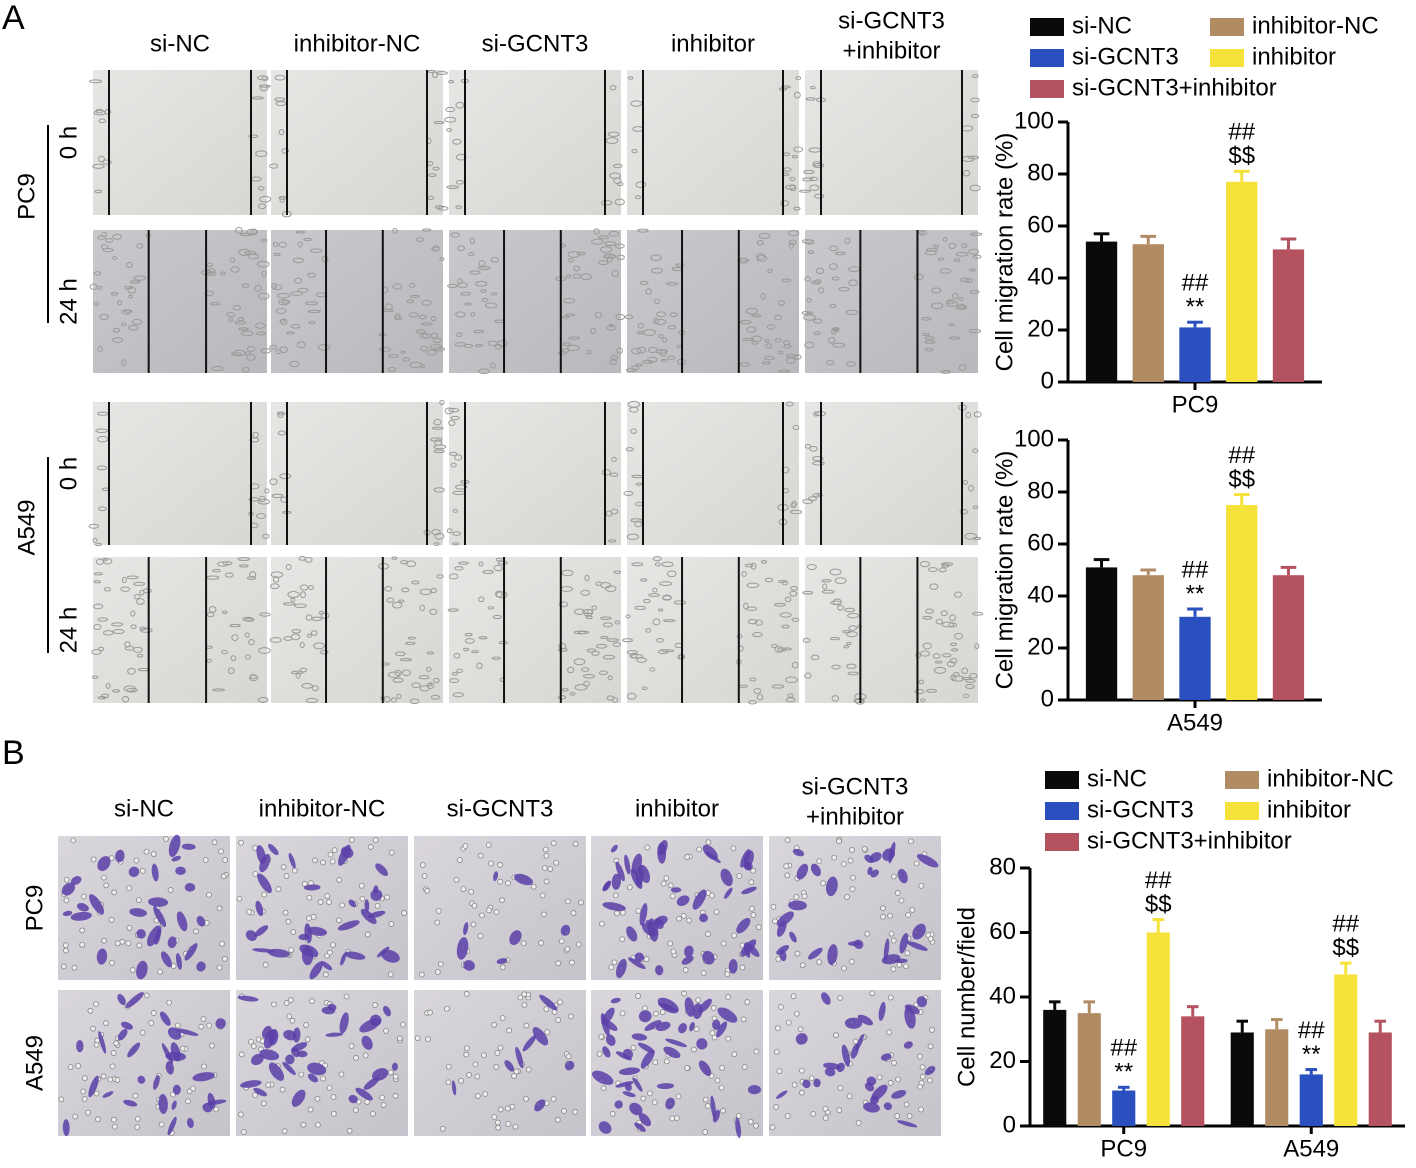 This screenshot has width=1416, height=1168. I want to click on micrograph, so click(180, 142).